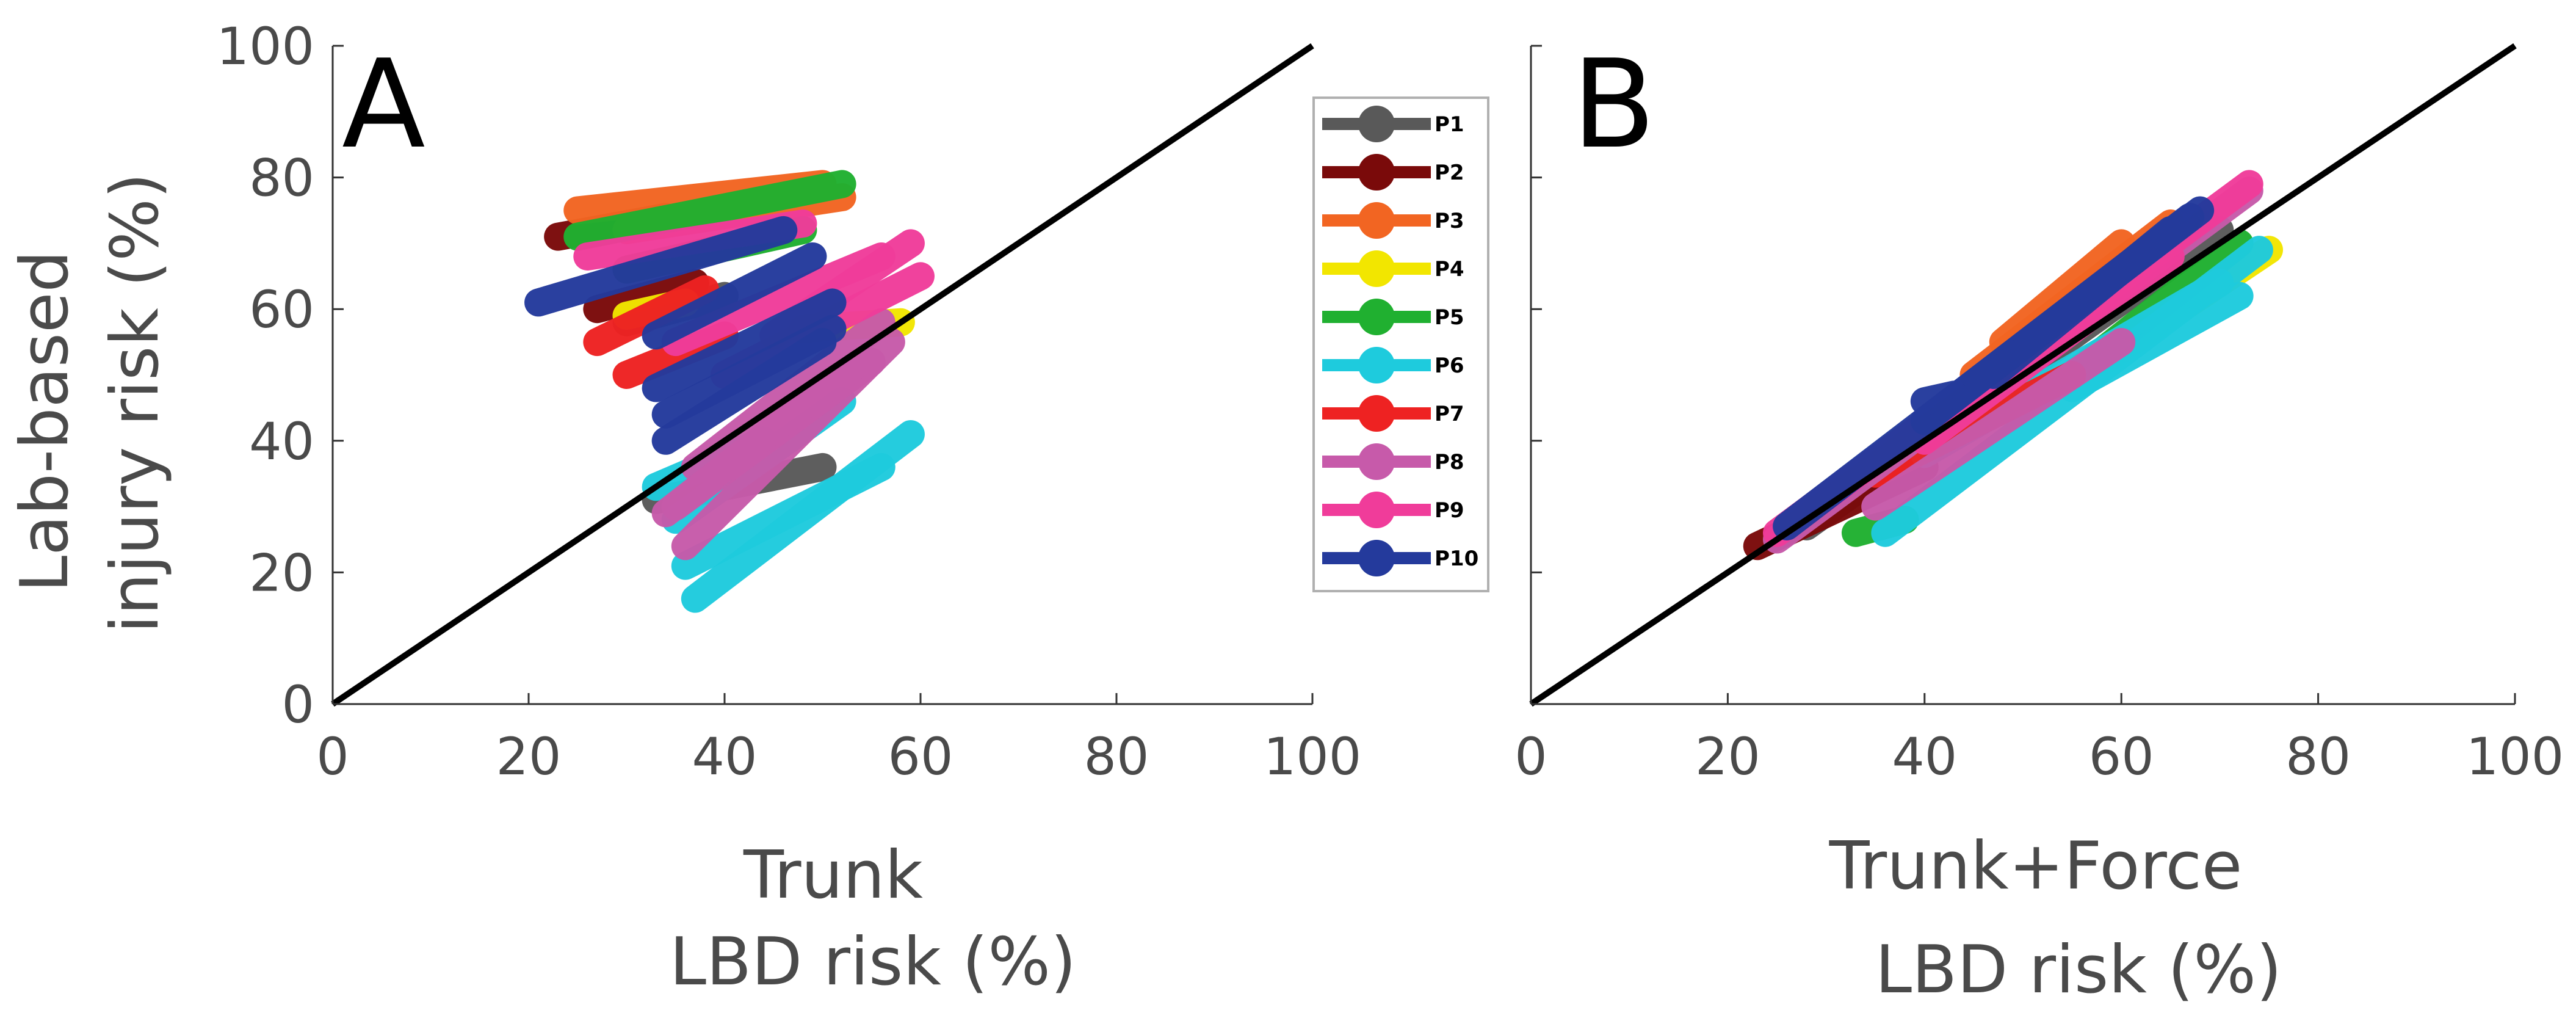  I want to click on panel-a-y-tick-label: 20, so click(281, 573).